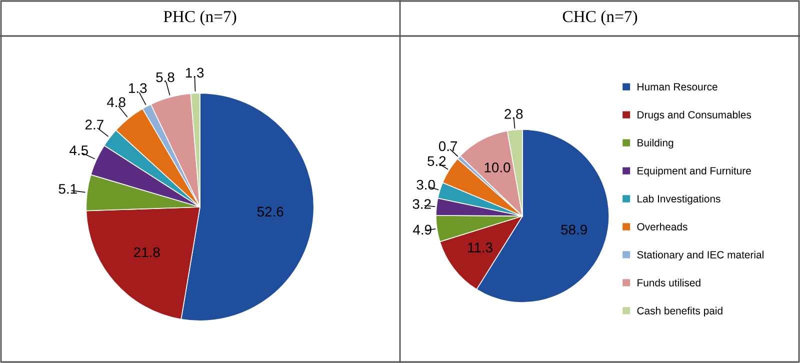  What do you see at coordinates (662, 226) in the screenshot?
I see `legend-label: Overheads` at bounding box center [662, 226].